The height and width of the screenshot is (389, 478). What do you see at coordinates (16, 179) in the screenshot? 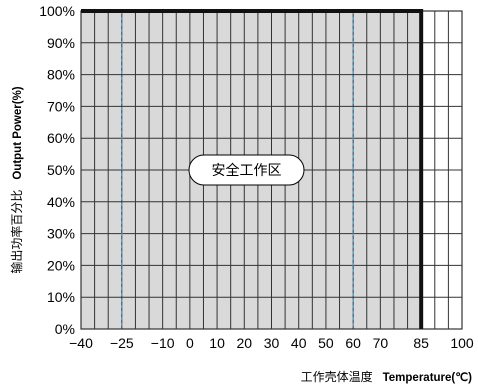
I see `y-axis-label: 输出功率百分比 Output Power(%)` at bounding box center [16, 179].